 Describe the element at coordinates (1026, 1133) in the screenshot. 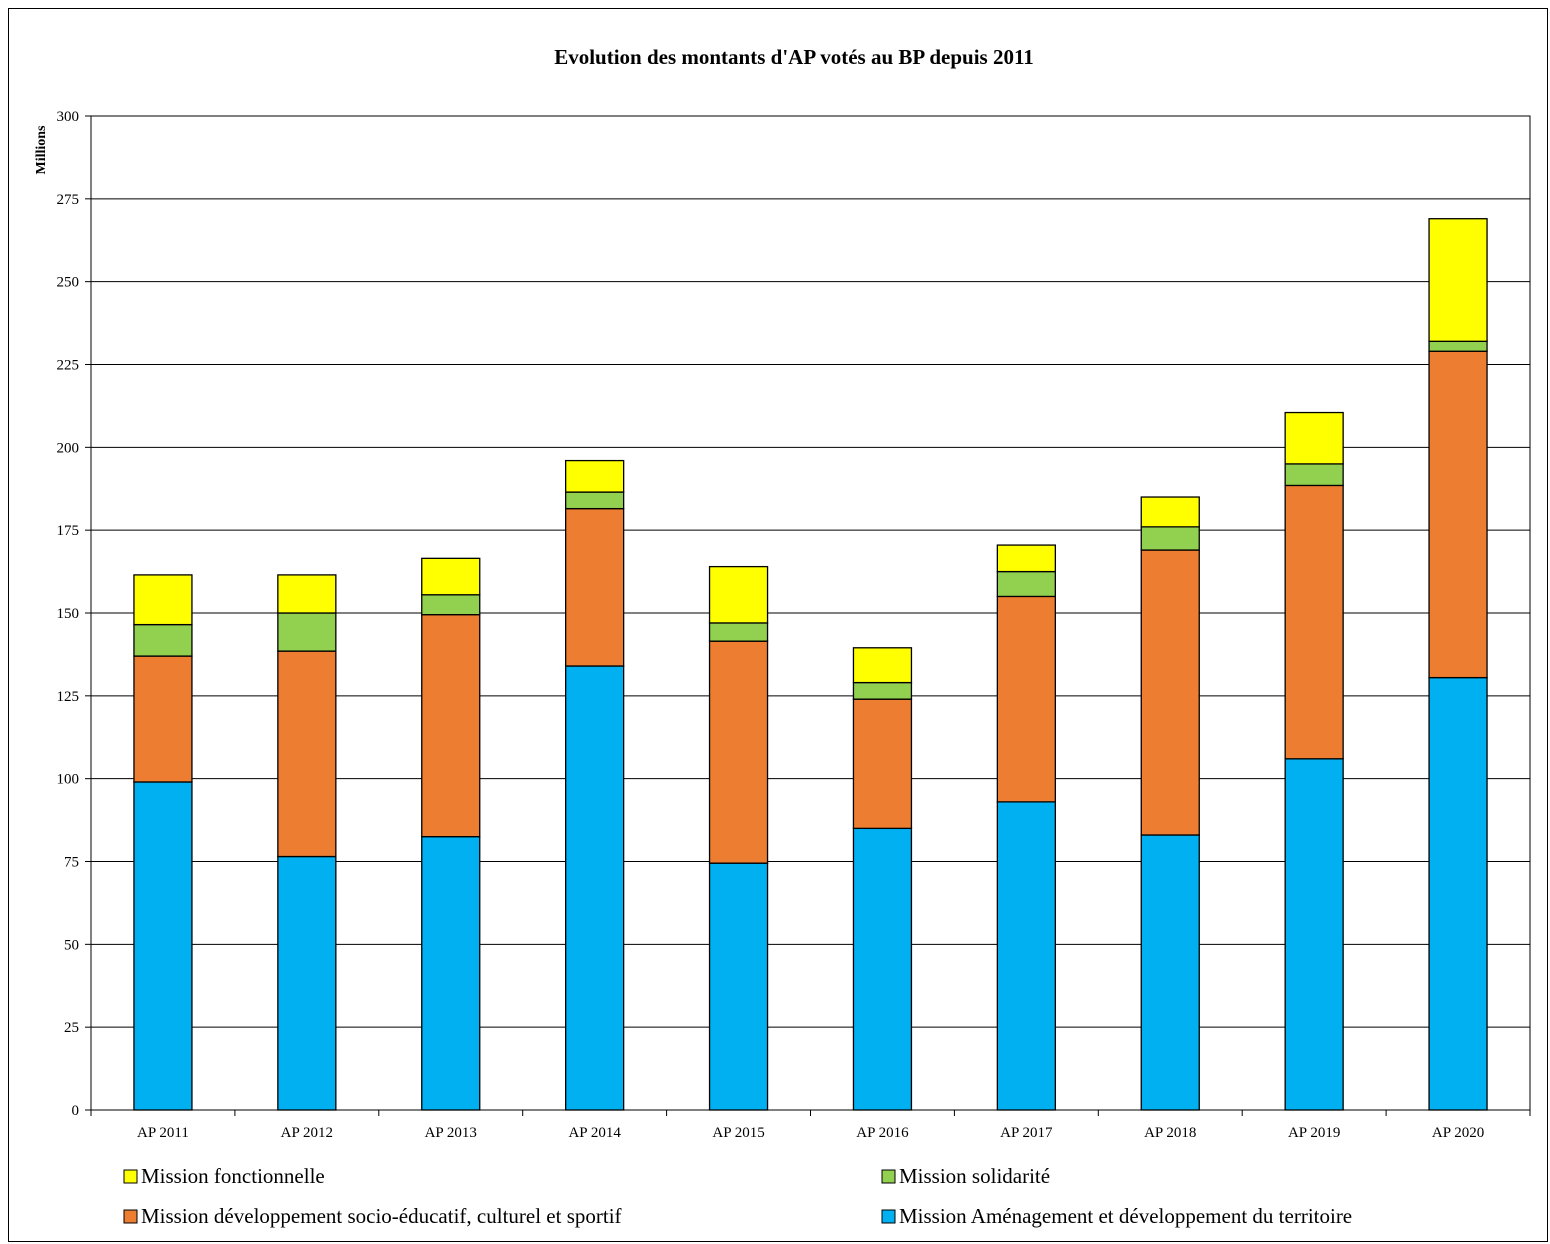

I see `x-tick-label: AP 2017` at that location.